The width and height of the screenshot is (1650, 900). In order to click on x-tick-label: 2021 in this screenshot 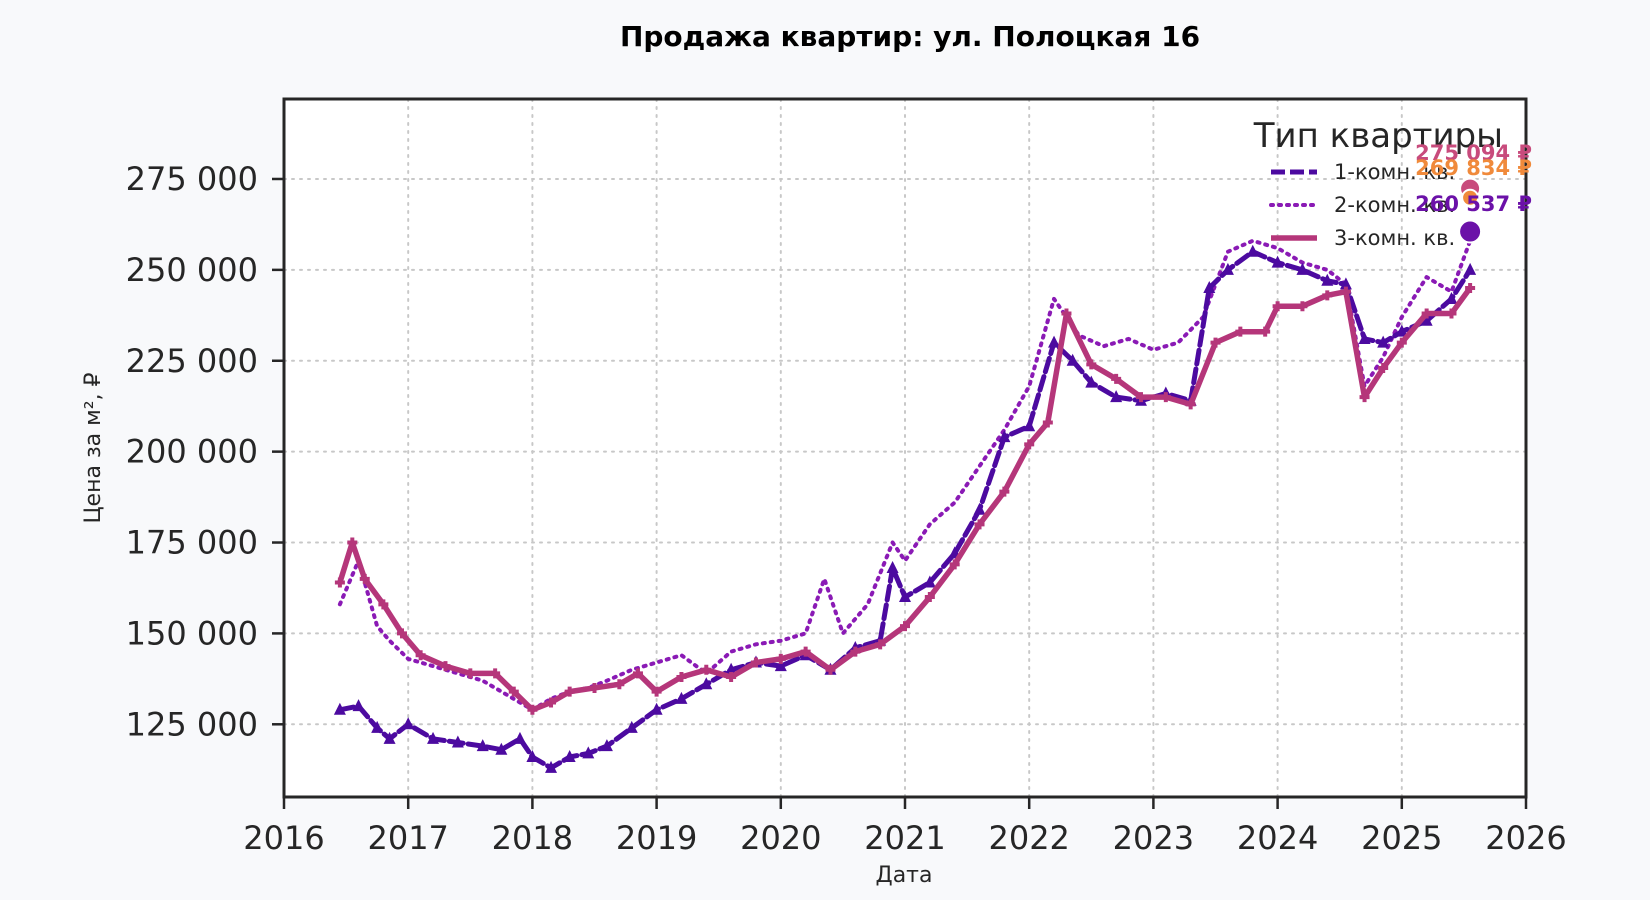, I will do `click(904, 838)`.